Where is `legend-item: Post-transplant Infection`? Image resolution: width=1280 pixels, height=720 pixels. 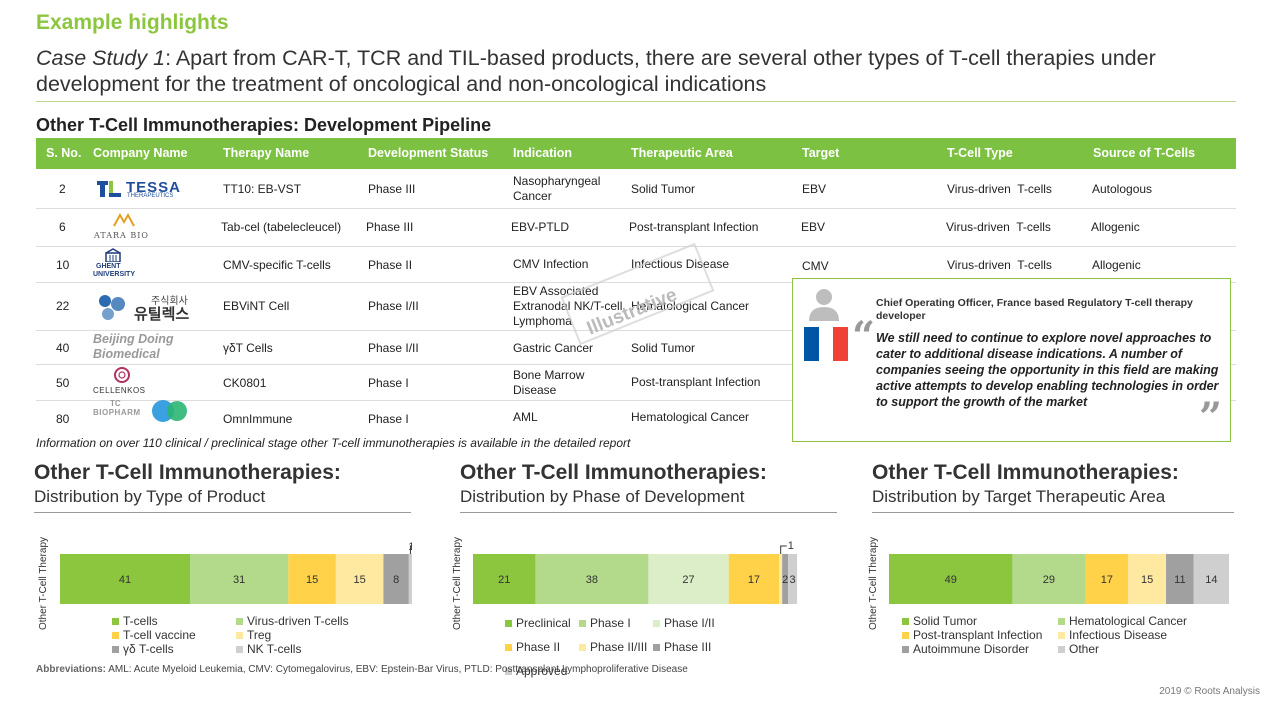 legend-item: Post-transplant Infection is located at coordinates (972, 635).